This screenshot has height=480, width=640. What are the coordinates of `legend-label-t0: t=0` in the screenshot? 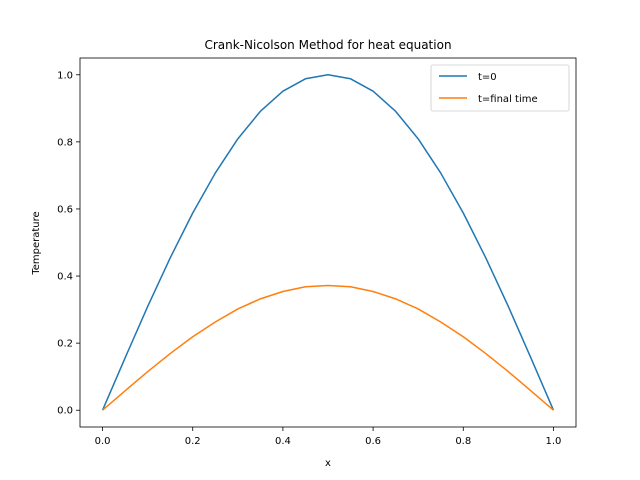 It's located at (487, 77).